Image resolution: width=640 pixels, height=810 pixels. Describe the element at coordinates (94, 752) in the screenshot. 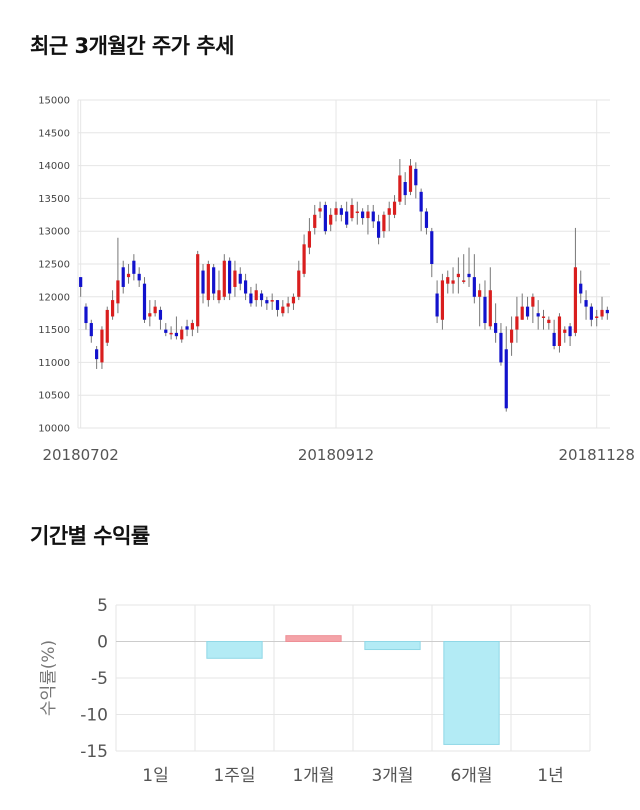

I see `returns-y-tick-label: -15` at that location.